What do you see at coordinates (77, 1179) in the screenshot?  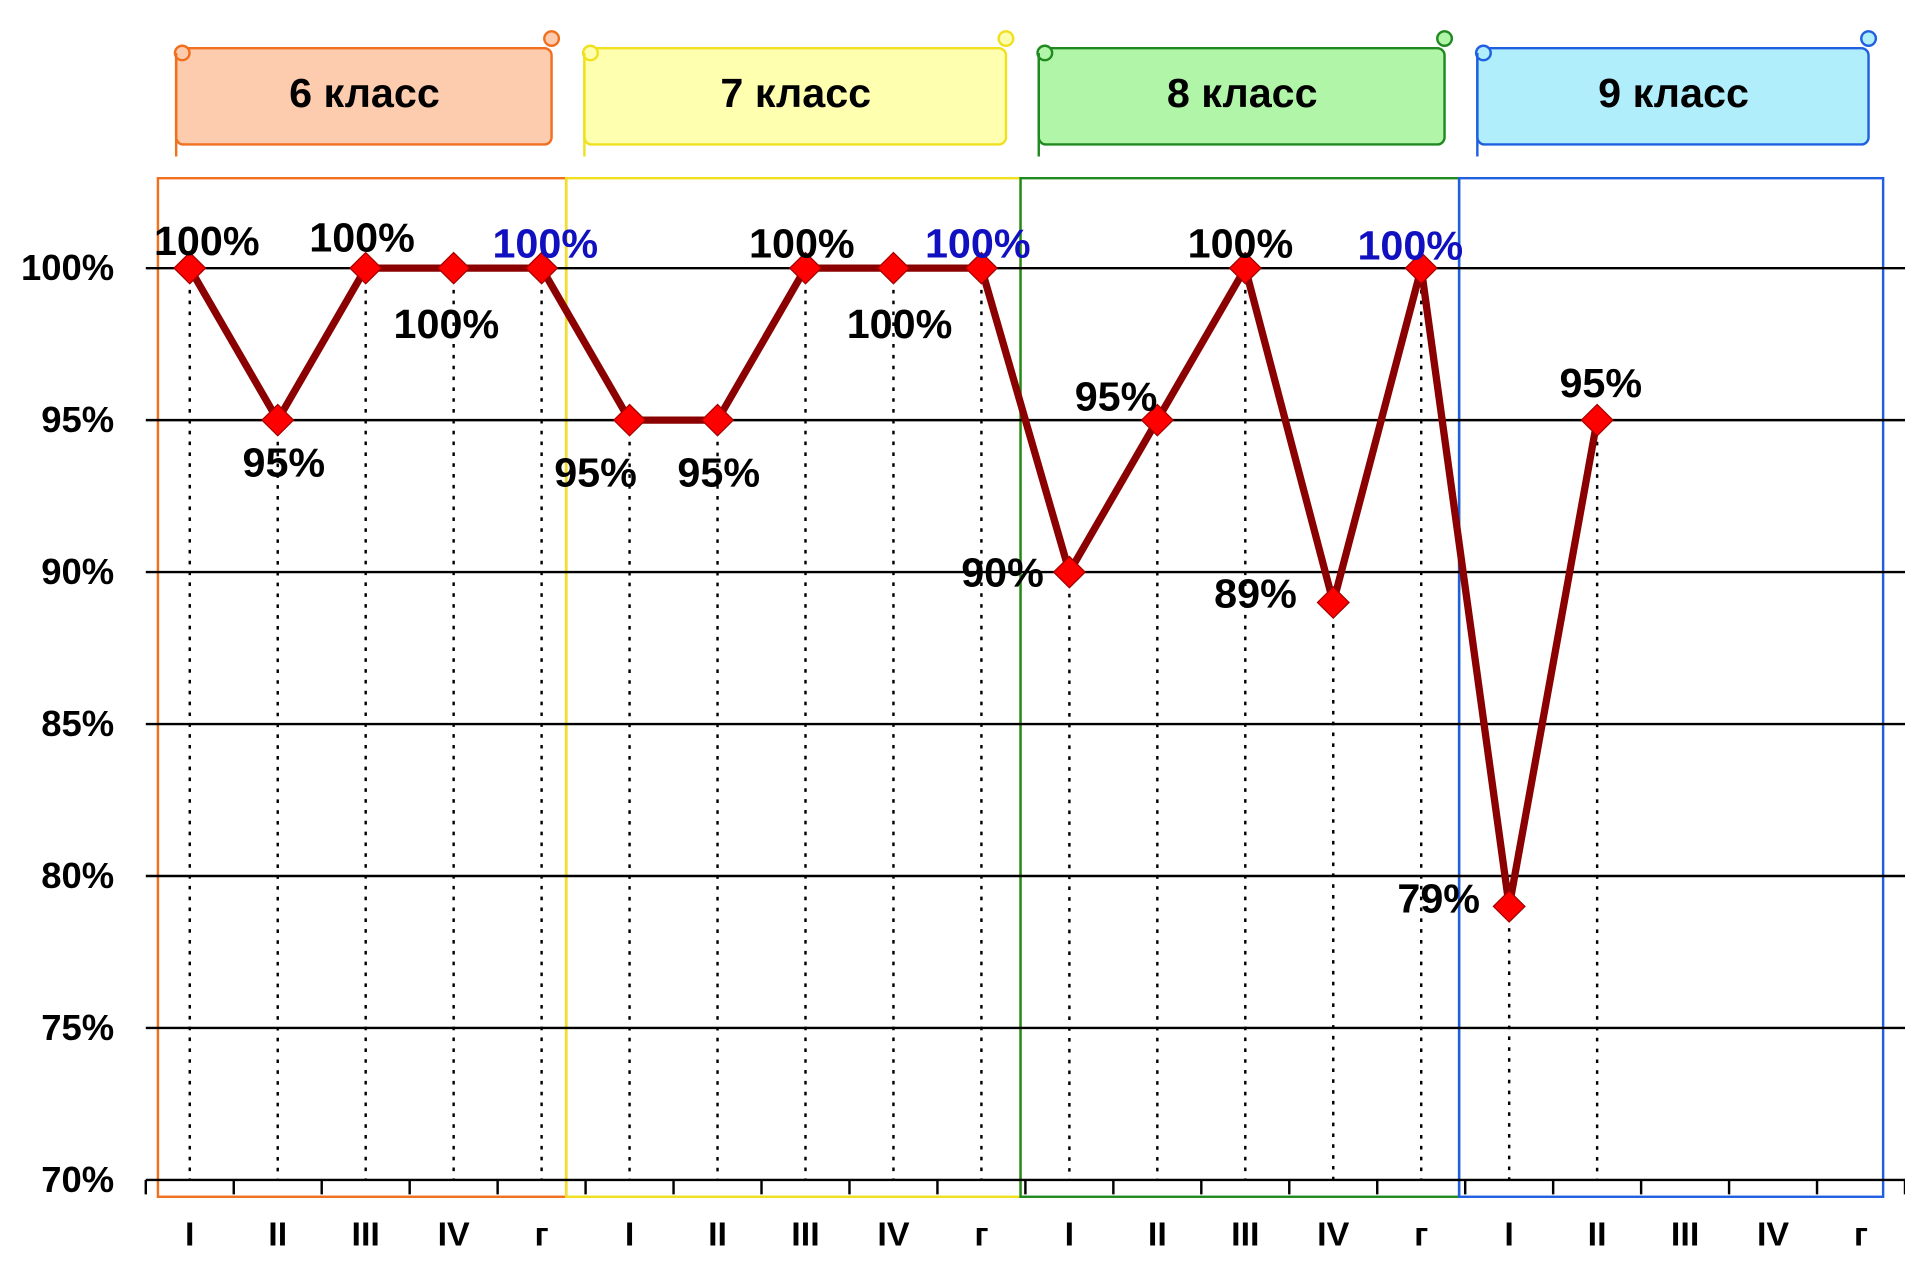 I see `y-tick-label: 70%` at bounding box center [77, 1179].